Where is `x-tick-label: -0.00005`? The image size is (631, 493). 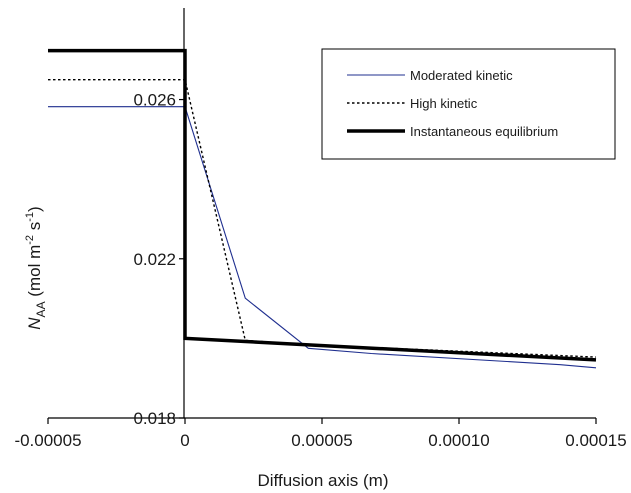
x-tick-label: -0.00005 is located at coordinates (47, 440).